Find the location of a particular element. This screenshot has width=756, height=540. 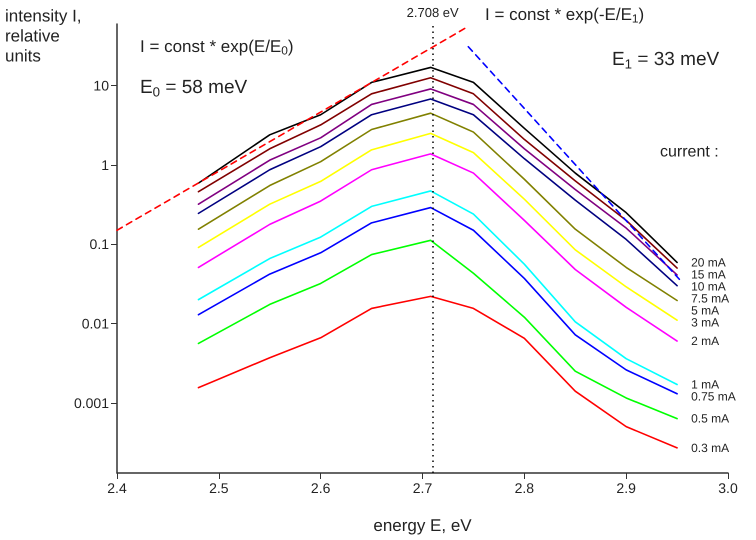

x-tick-label: 2.7 is located at coordinates (422, 488).